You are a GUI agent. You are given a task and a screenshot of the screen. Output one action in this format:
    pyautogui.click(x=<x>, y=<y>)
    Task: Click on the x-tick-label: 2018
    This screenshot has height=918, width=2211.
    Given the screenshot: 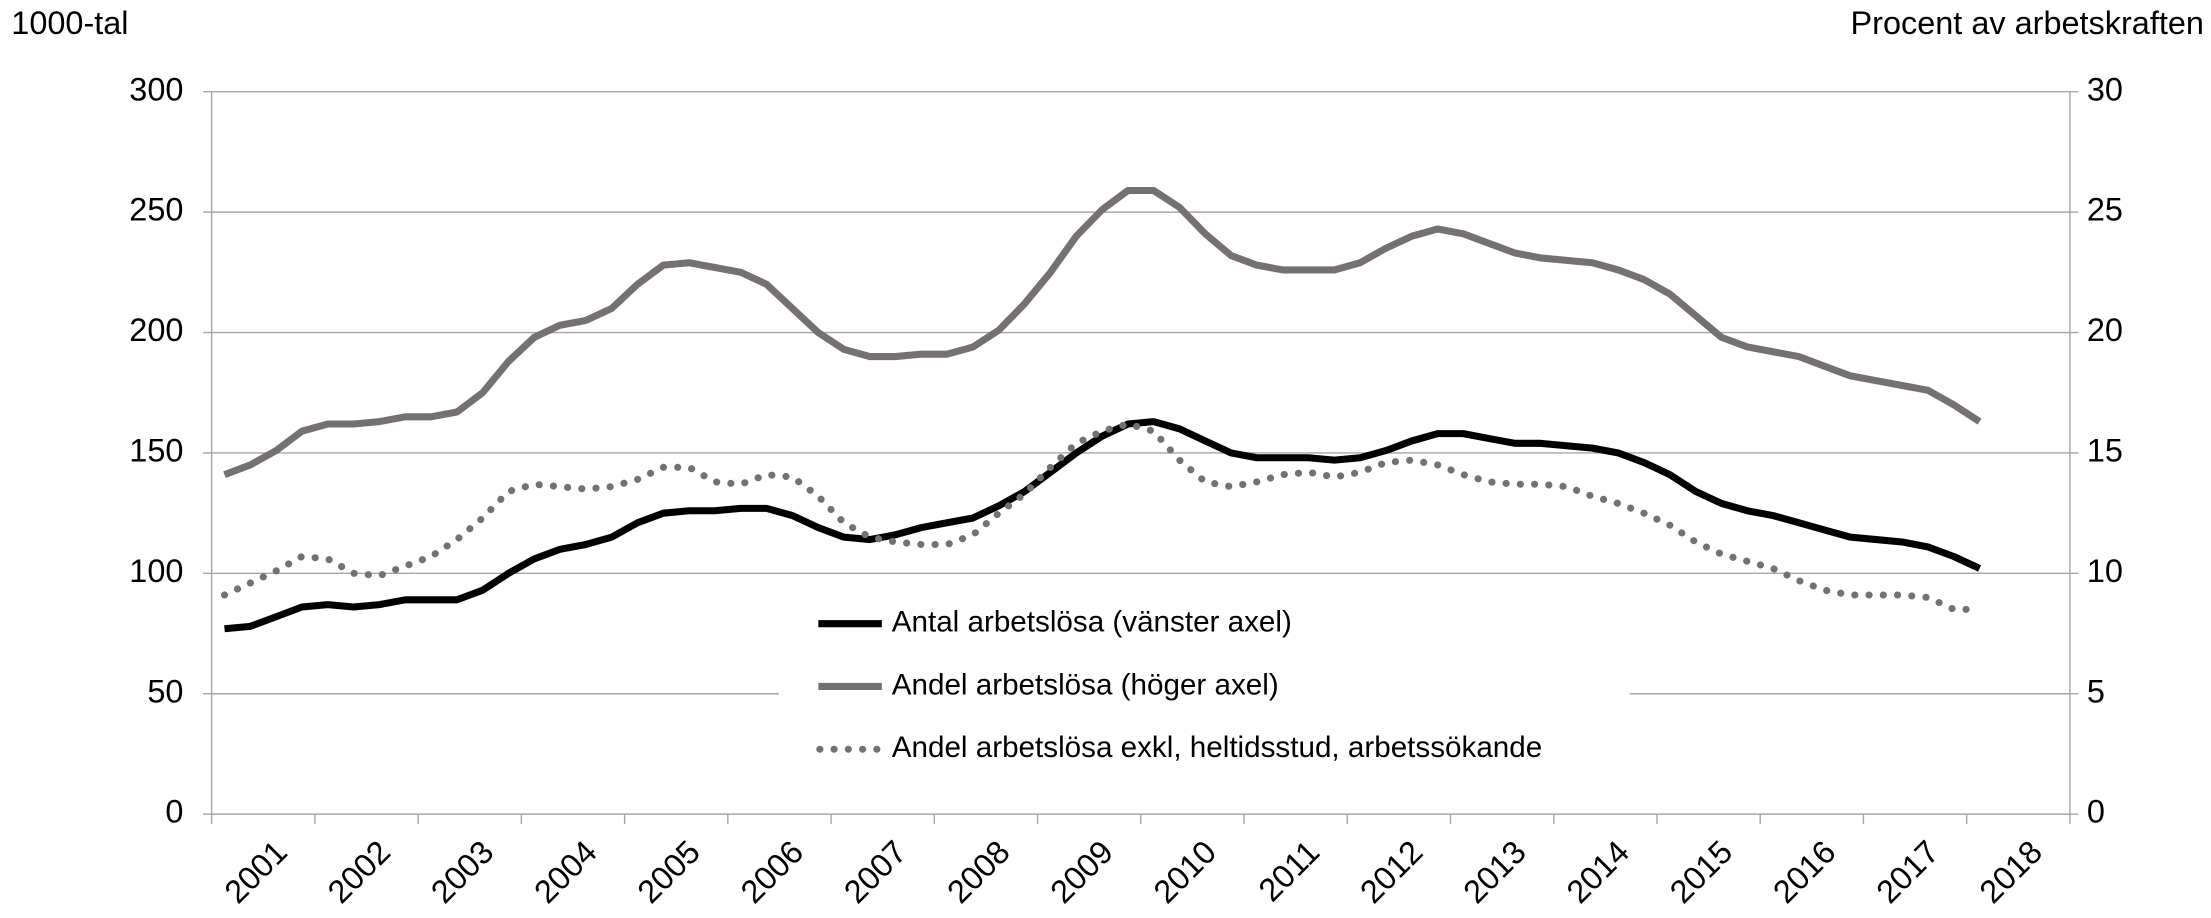 What is the action you would take?
    pyautogui.click(x=2011, y=872)
    